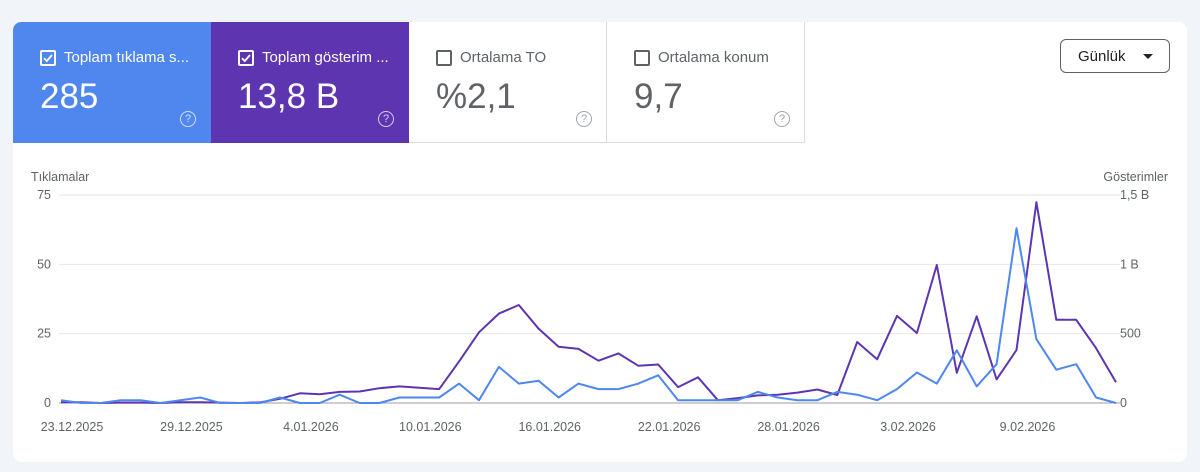  I want to click on y-right-tick-label: 1,5 B, so click(1134, 195).